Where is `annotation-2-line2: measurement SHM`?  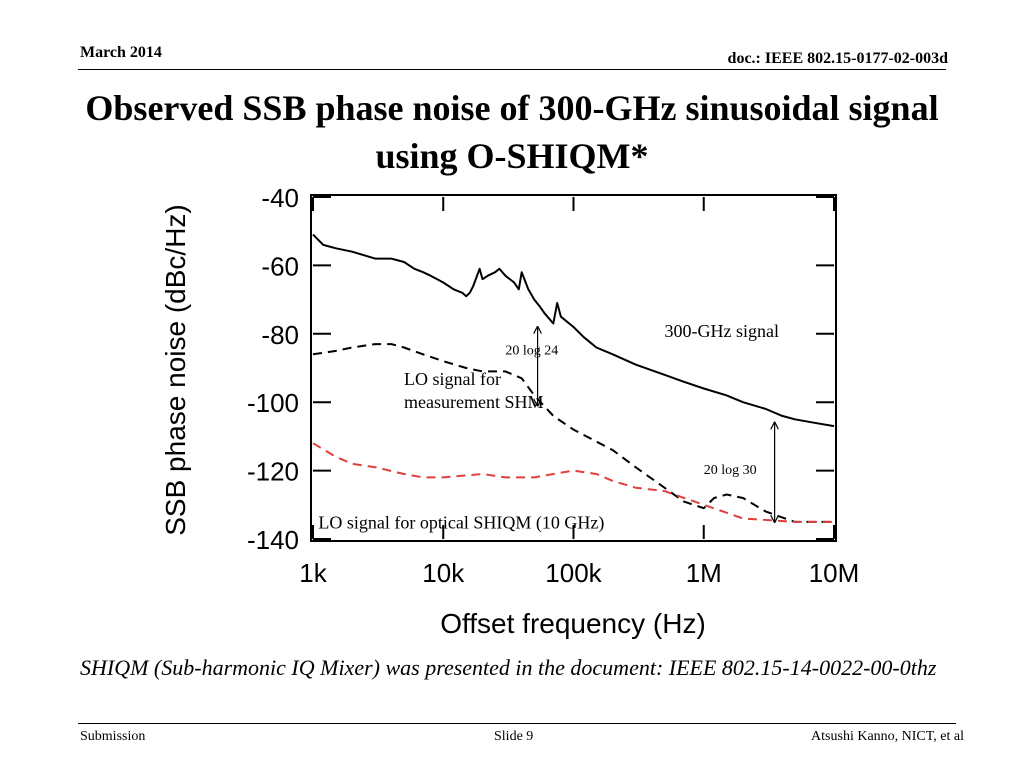 annotation-2-line2: measurement SHM is located at coordinates (473, 402).